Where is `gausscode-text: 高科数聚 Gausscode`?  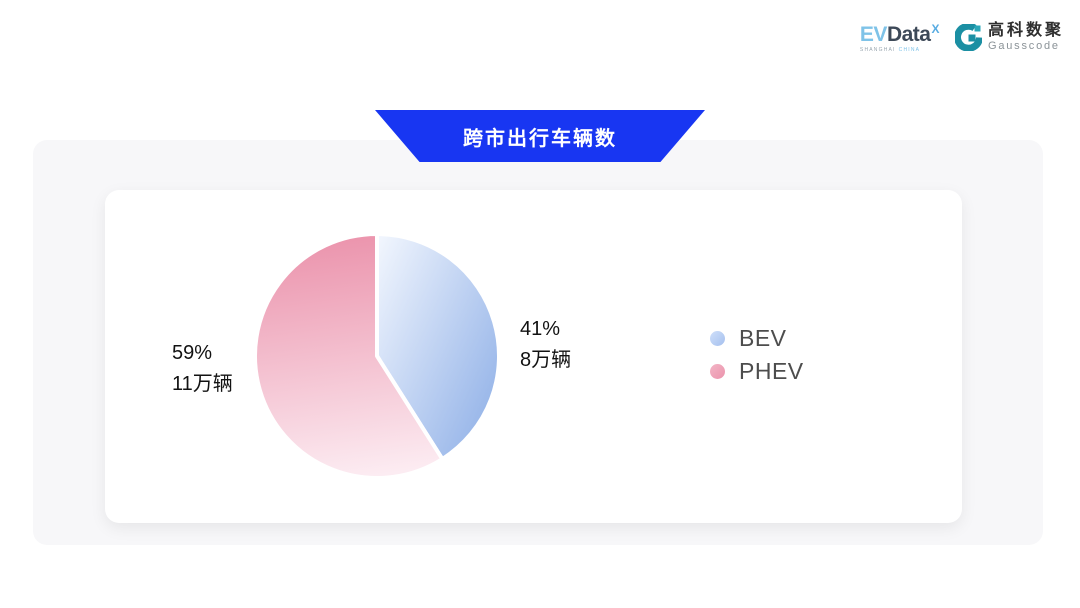
gausscode-text: 高科数聚 Gausscode is located at coordinates (1026, 37).